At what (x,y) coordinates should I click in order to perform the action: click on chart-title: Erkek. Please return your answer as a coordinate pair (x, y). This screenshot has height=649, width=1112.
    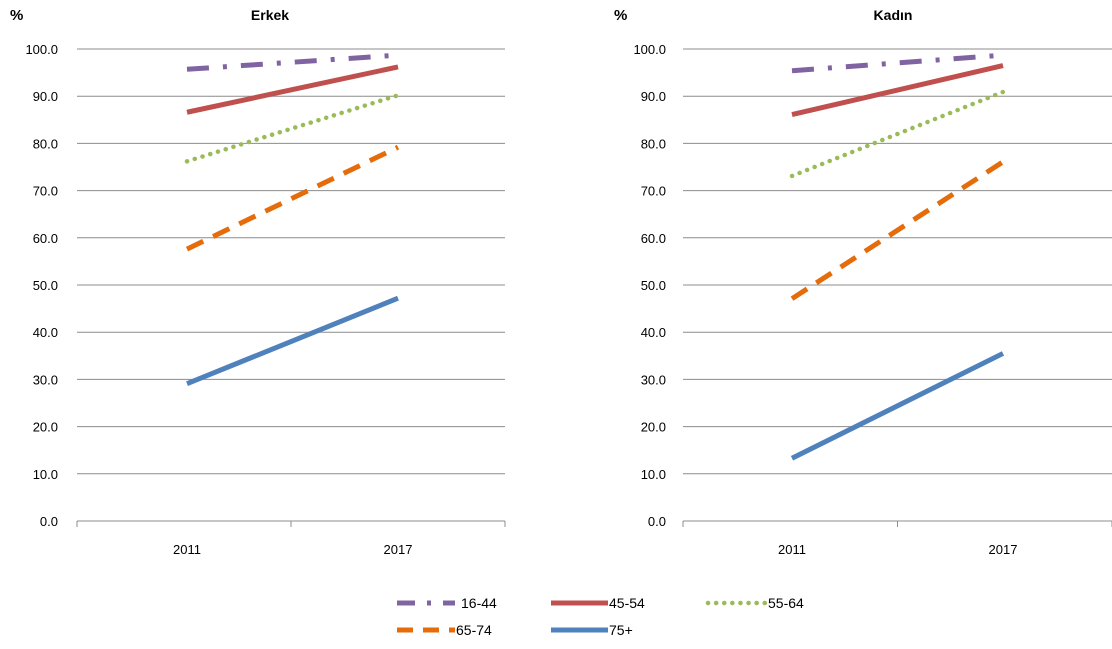
    Looking at the image, I should click on (270, 15).